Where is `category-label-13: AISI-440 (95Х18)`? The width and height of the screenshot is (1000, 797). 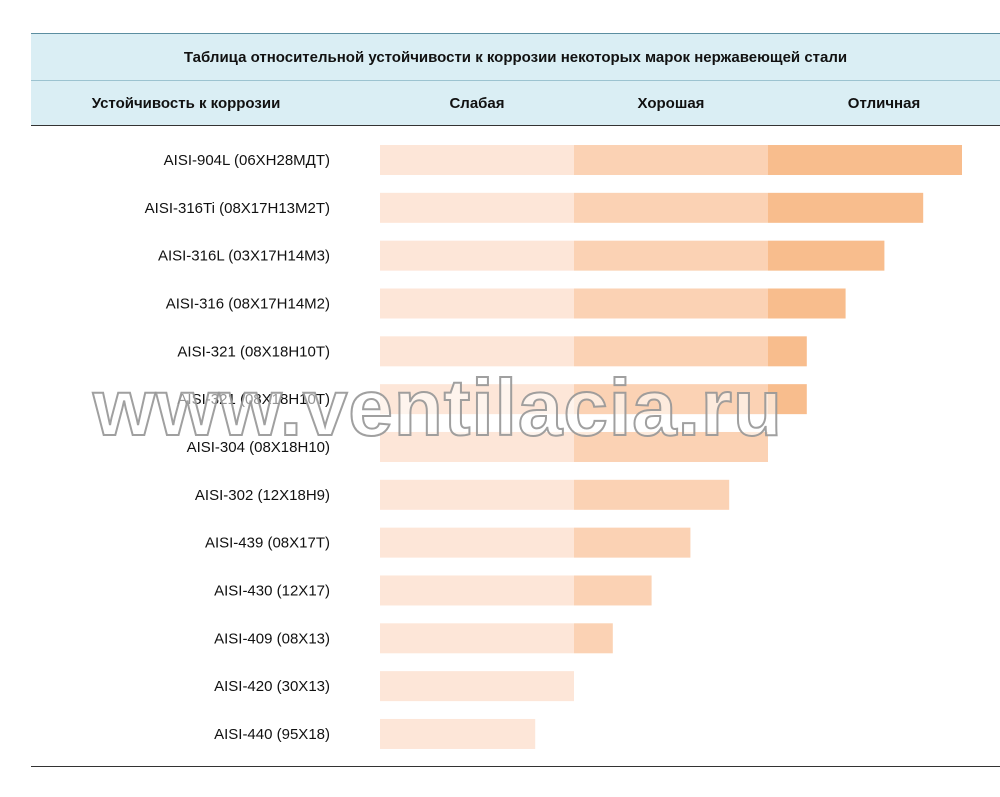 category-label-13: AISI-440 (95Х18) is located at coordinates (272, 734).